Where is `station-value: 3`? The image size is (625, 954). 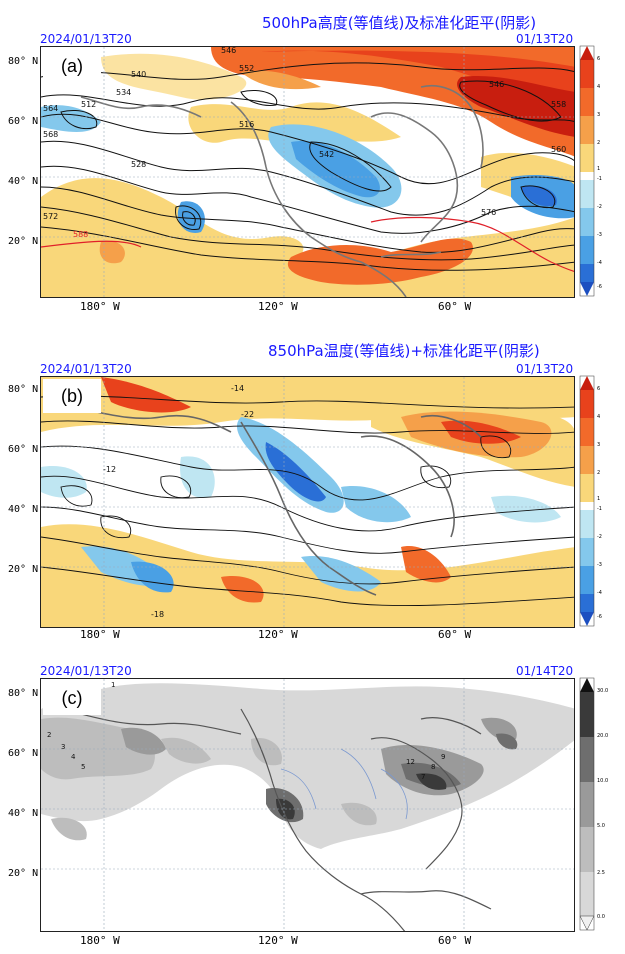 station-value: 3 is located at coordinates (63, 747).